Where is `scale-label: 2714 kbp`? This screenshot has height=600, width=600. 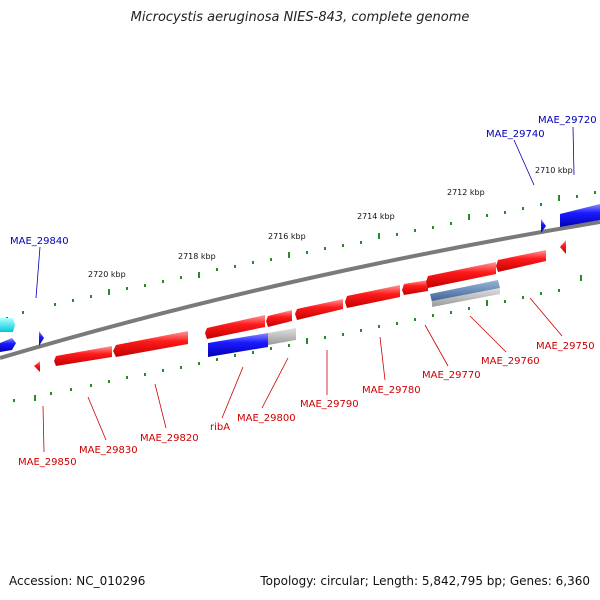 scale-label: 2714 kbp is located at coordinates (376, 216).